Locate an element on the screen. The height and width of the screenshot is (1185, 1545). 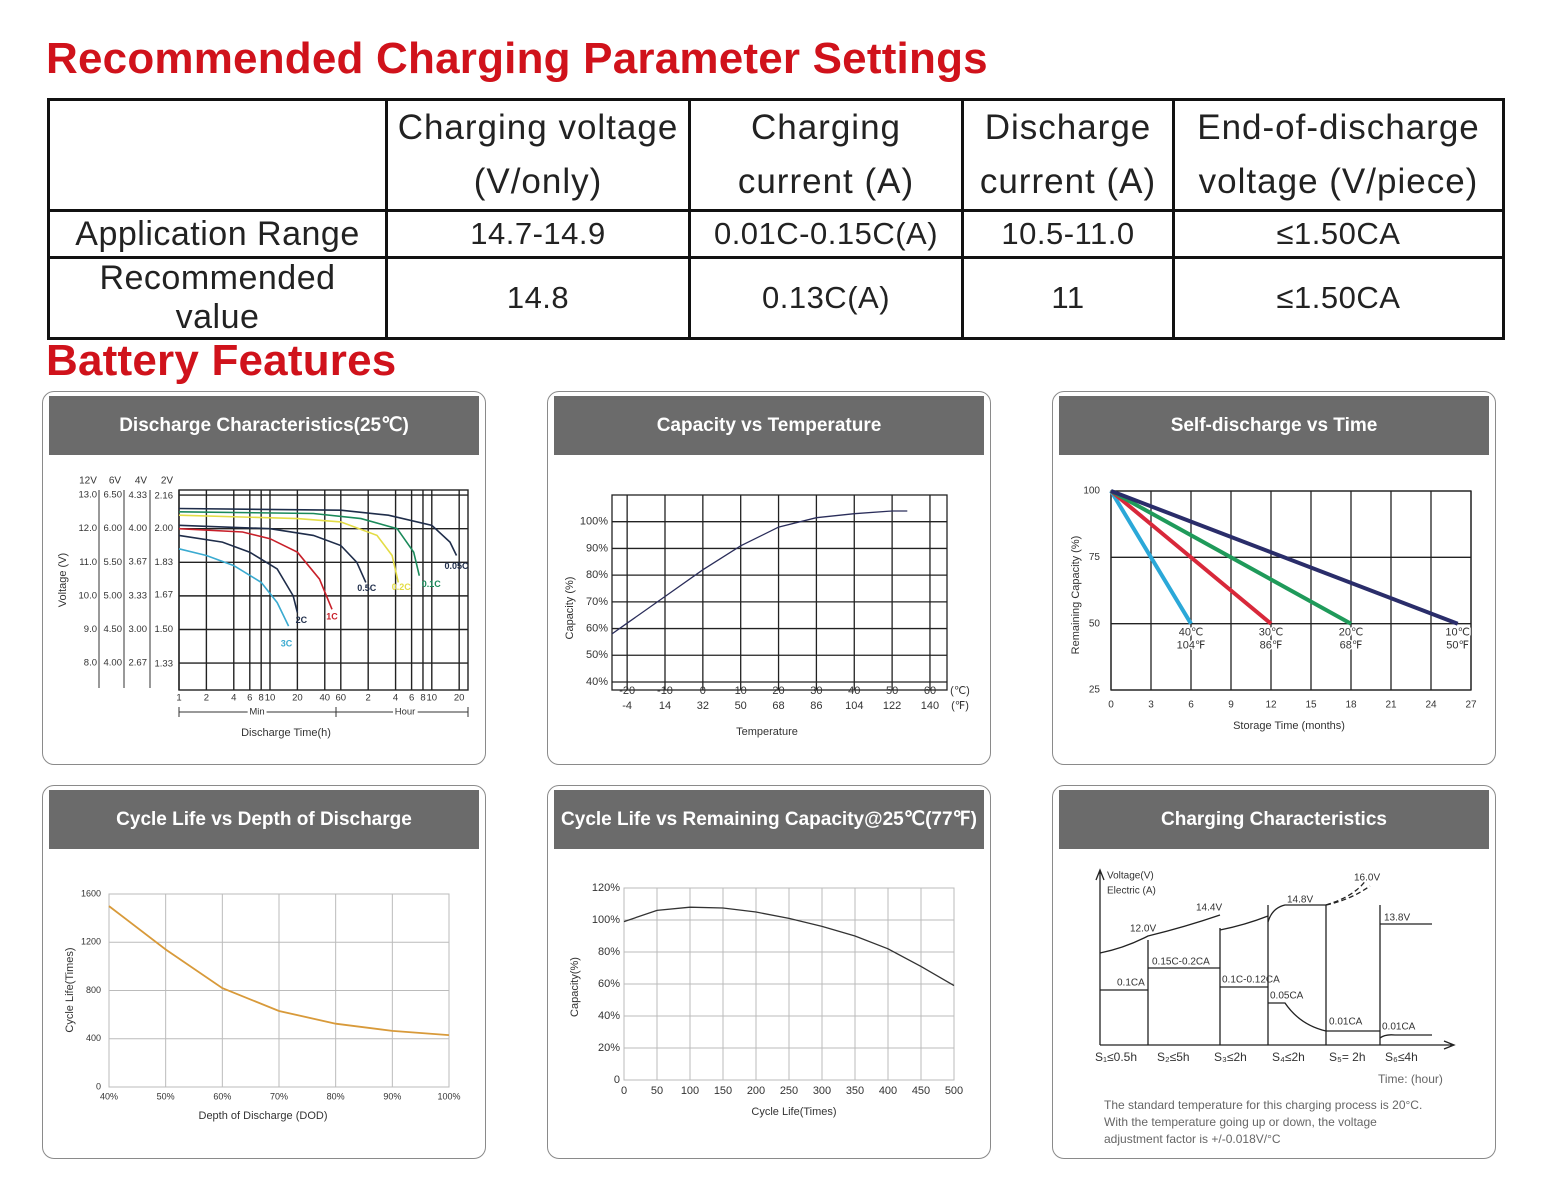
axis-label: Voltage(V) is located at coordinates (1130, 876).